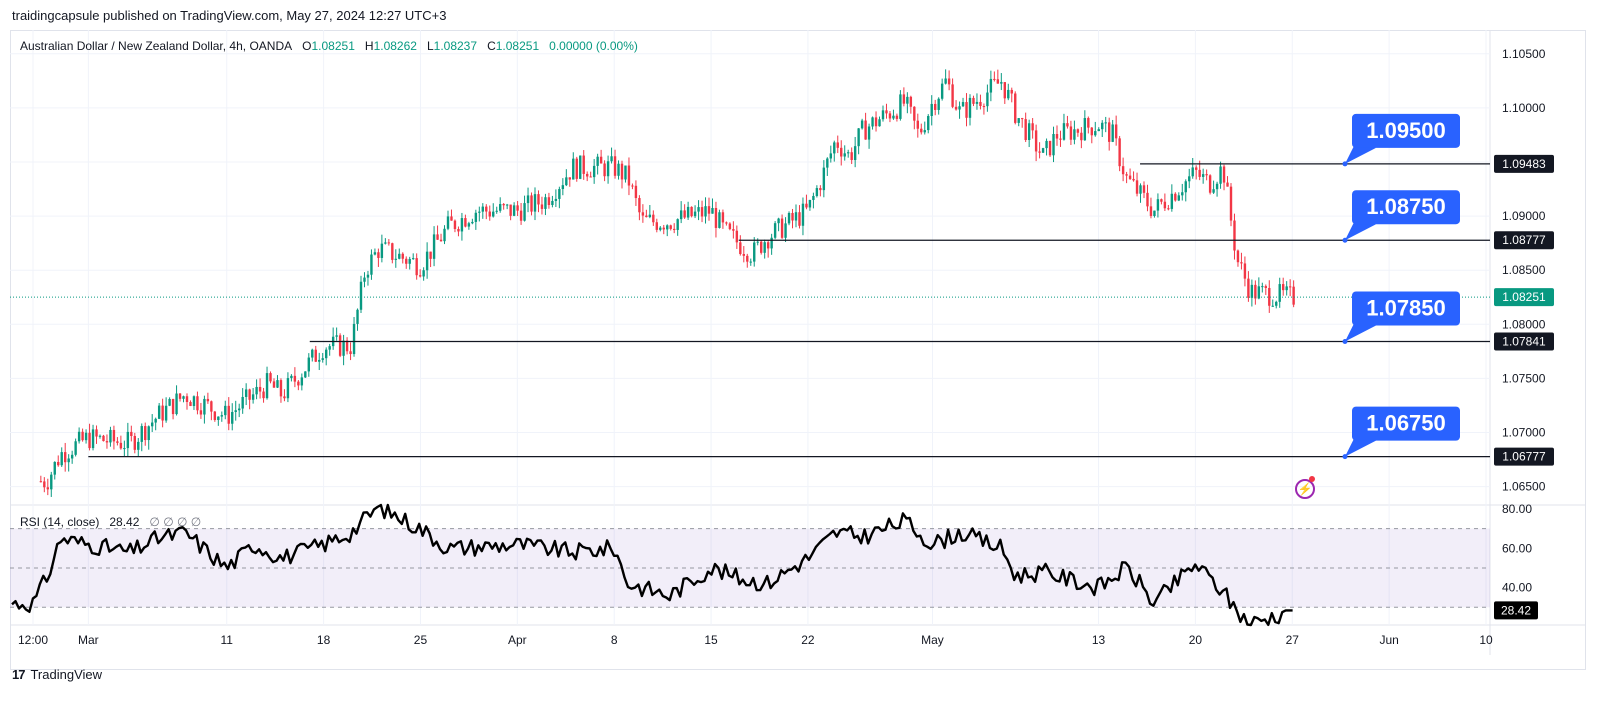 The width and height of the screenshot is (1600, 707). I want to click on time-tick-label: 18, so click(324, 640).